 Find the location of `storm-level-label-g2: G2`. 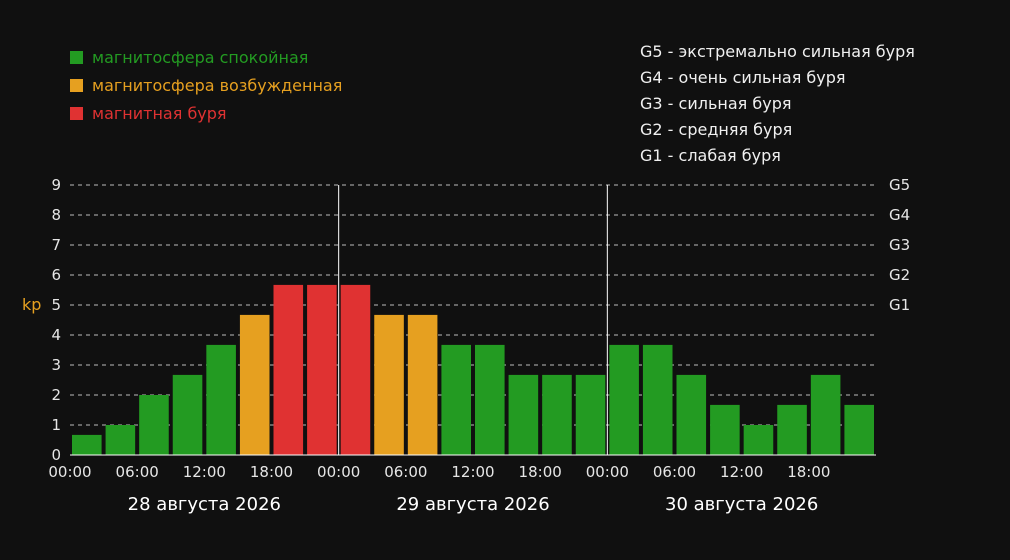

storm-level-label-g2: G2 is located at coordinates (899, 275).